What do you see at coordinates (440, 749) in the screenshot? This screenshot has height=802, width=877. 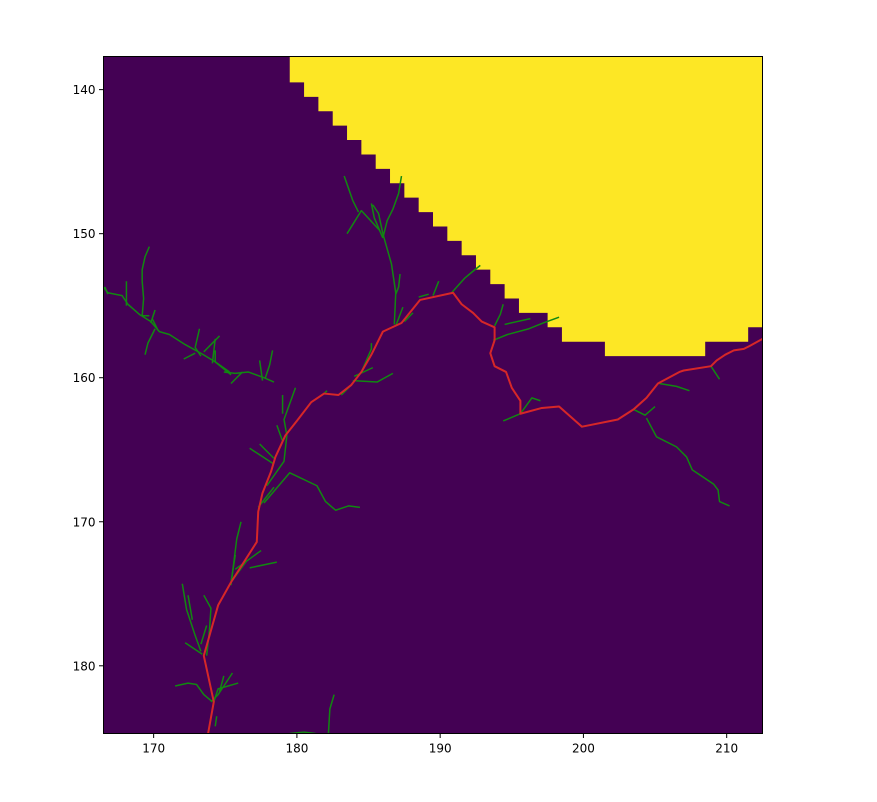 I see `x-tick-label: 190` at bounding box center [440, 749].